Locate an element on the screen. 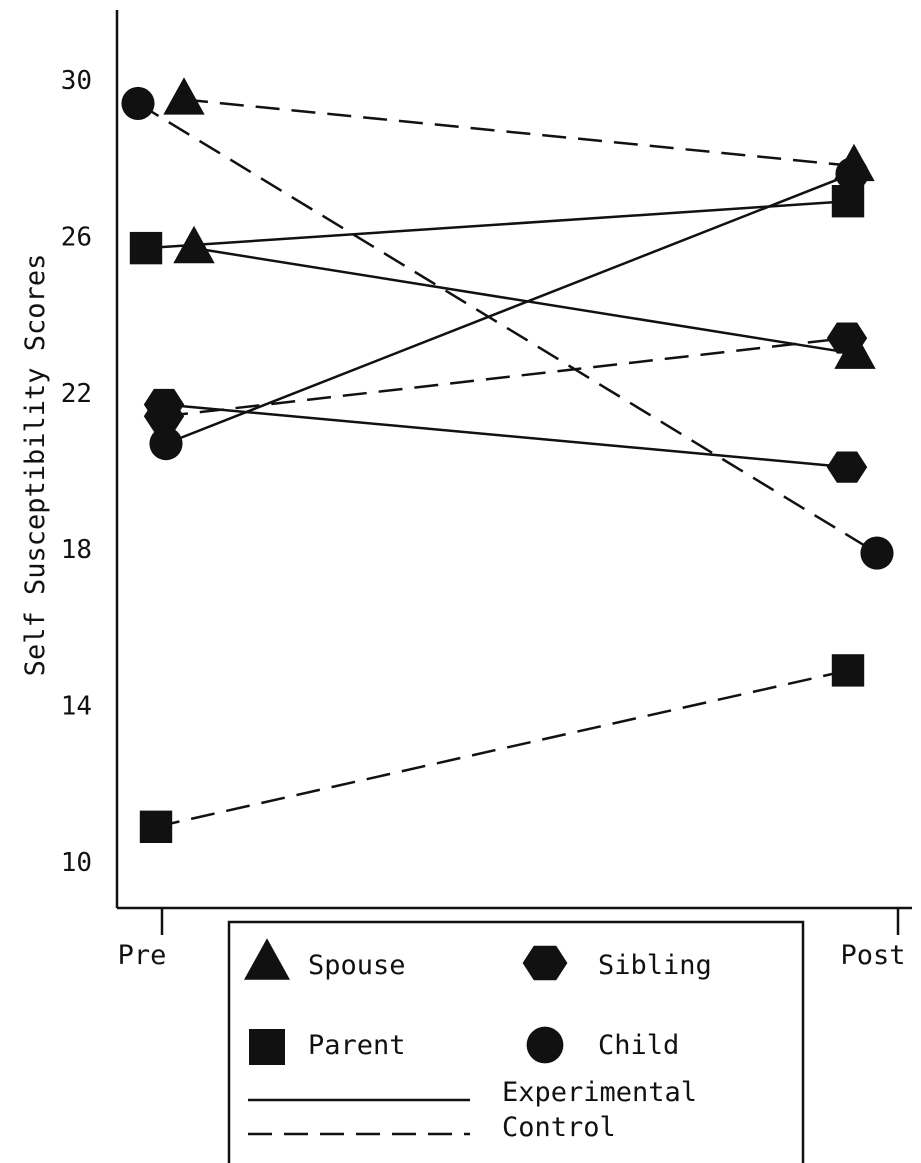  data-point-parent-control-post is located at coordinates (848, 670).